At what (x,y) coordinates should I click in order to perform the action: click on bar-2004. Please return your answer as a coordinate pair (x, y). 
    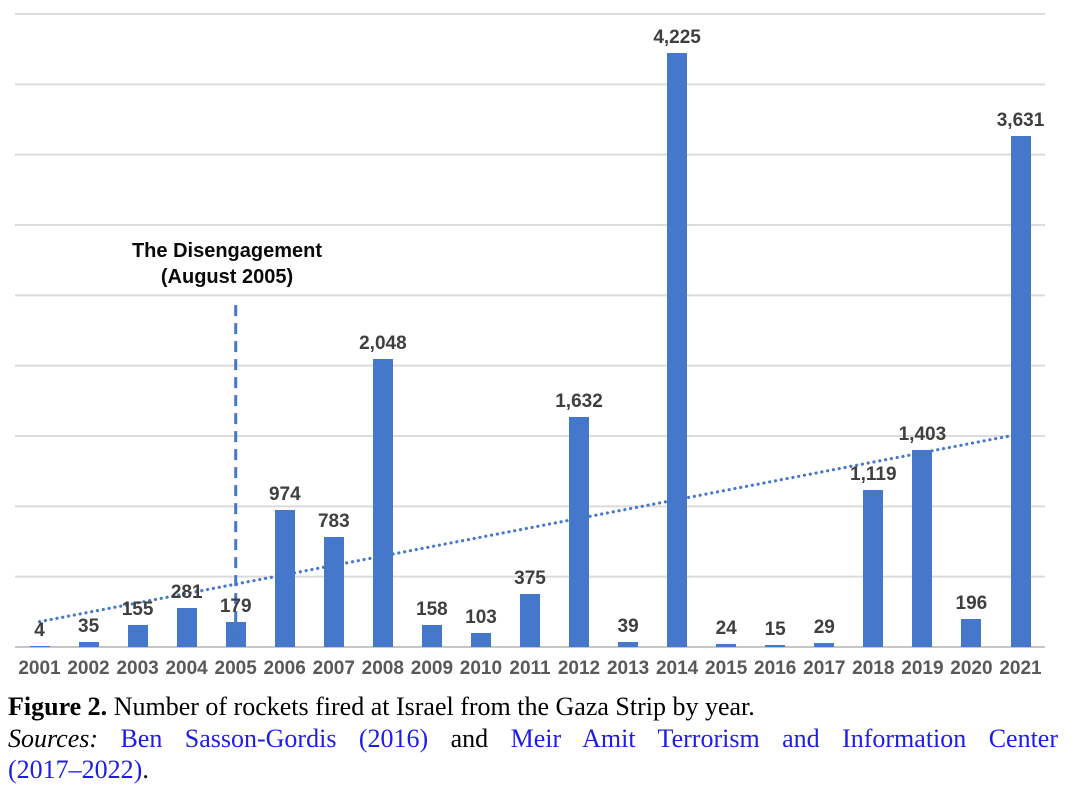
    Looking at the image, I should click on (186, 627).